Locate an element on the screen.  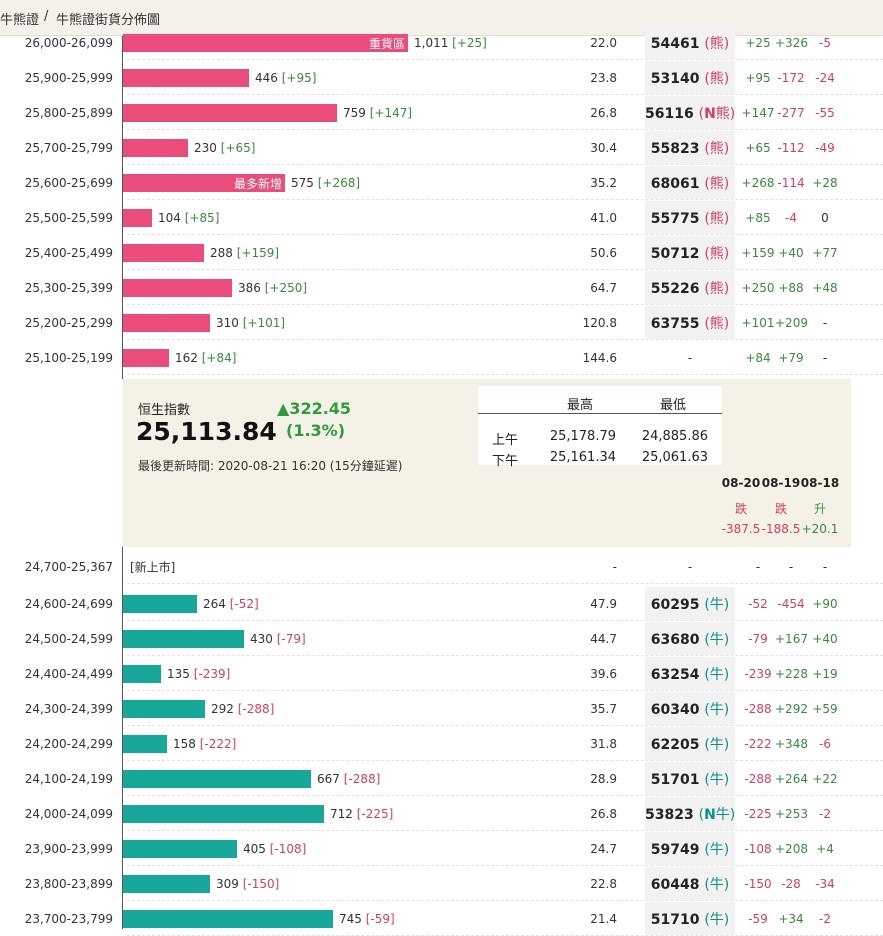
code-cell: 68061 (熊) is located at coordinates (690, 182).